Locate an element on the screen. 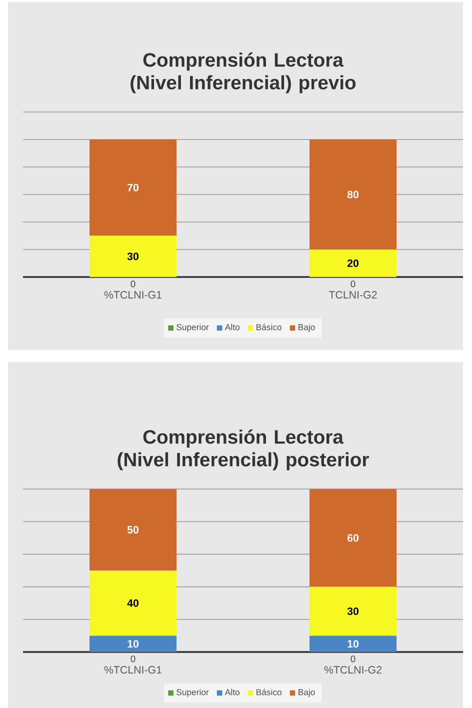  x-tick-label: %TCLNI-G2 is located at coordinates (353, 670).